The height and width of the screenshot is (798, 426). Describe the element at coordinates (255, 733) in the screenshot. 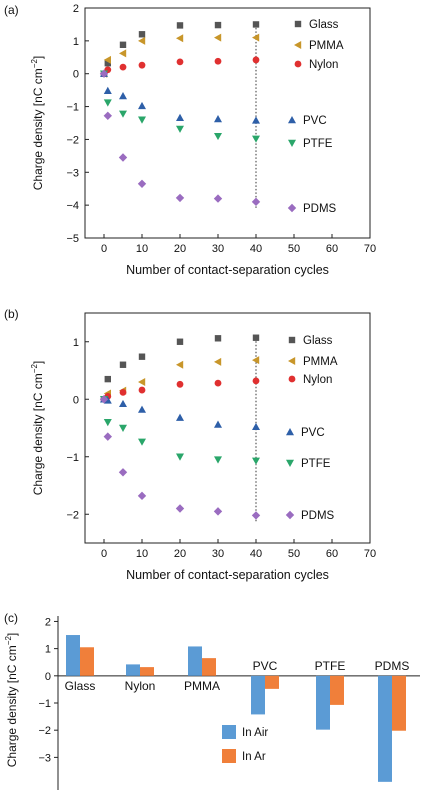

I see `legend-label: In Air` at that location.